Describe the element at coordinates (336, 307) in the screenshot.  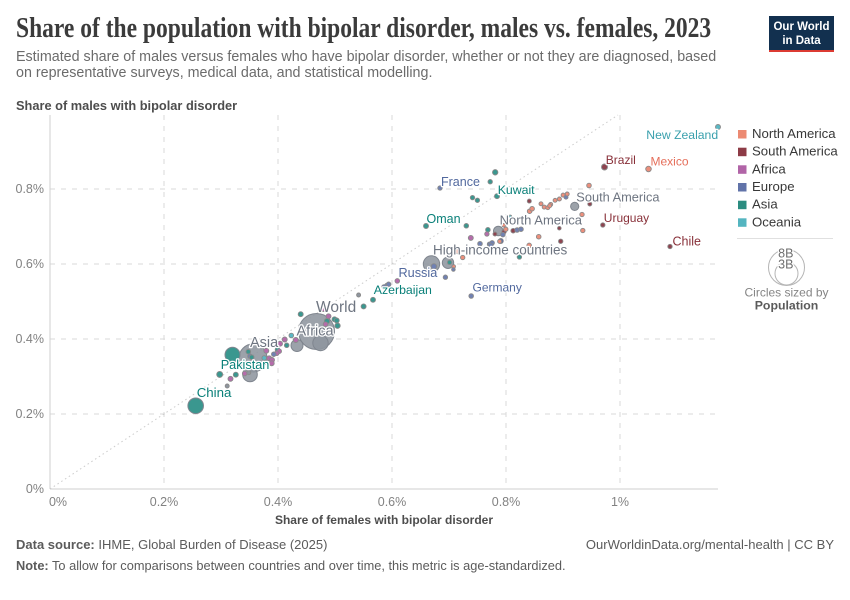
I see `svg-text: World` at that location.